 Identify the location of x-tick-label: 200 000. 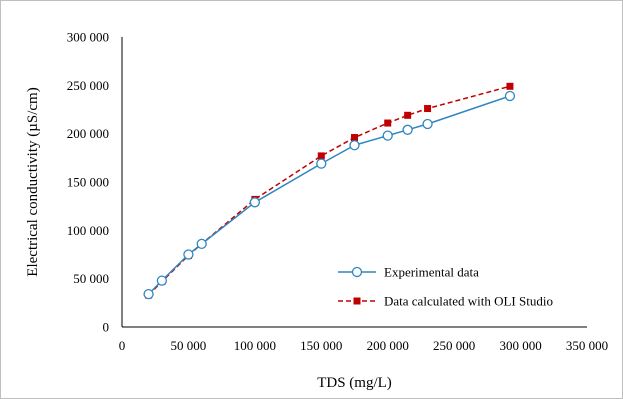
(388, 345).